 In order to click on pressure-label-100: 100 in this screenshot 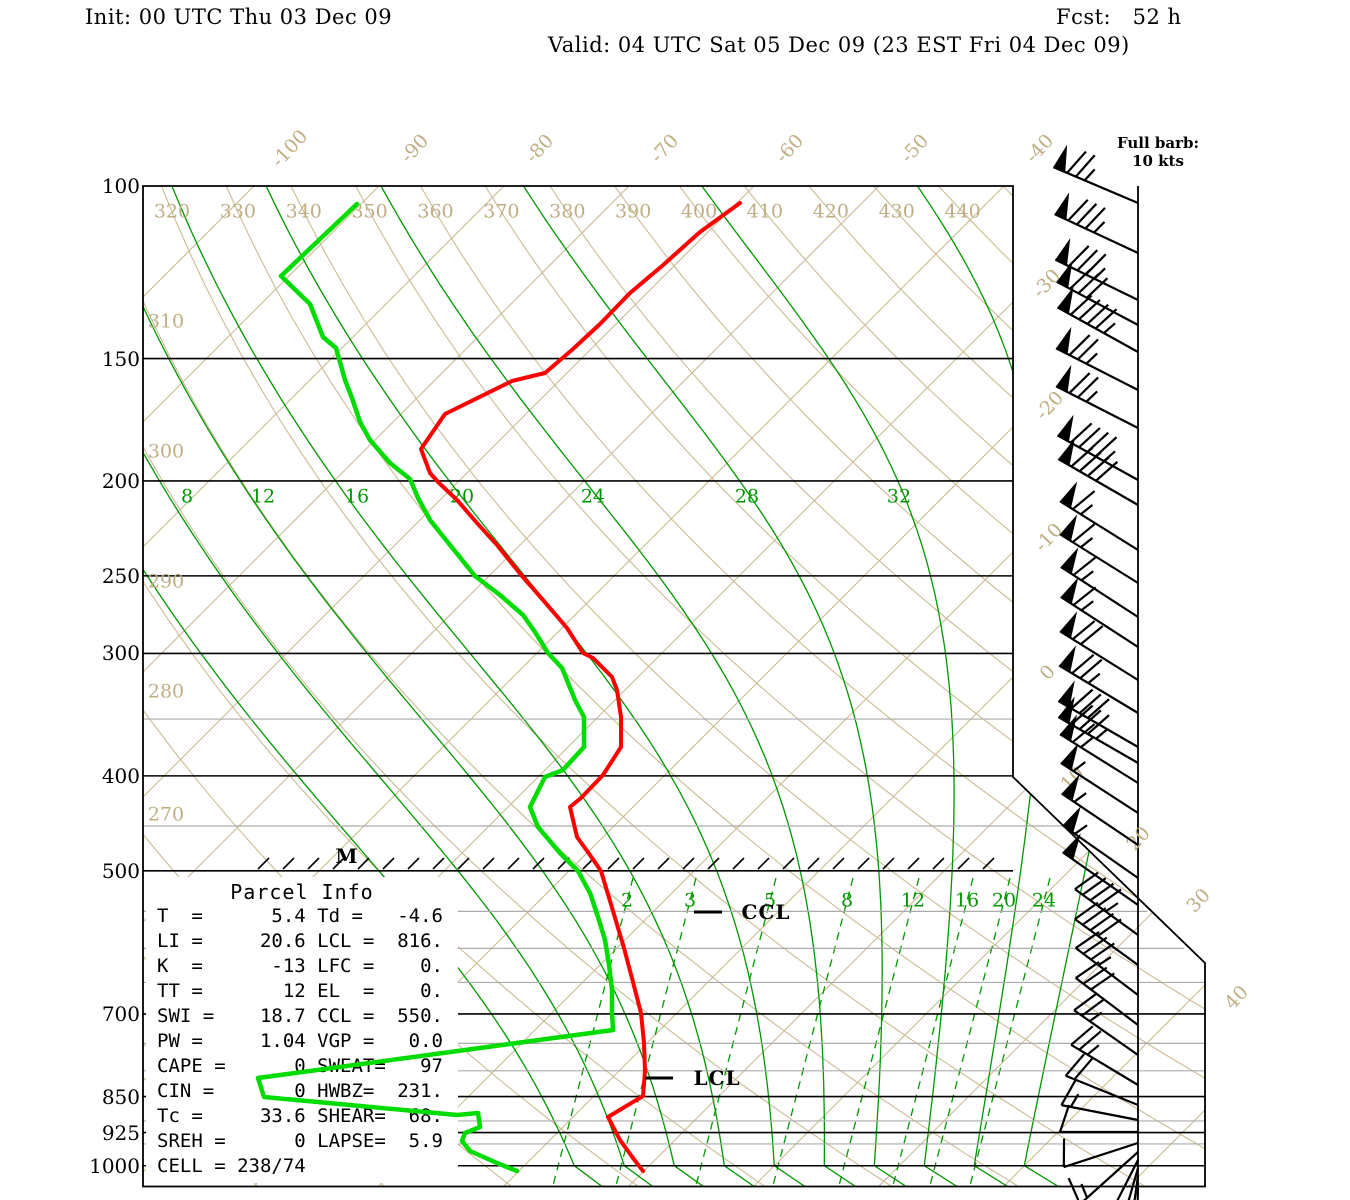, I will do `click(120, 186)`.